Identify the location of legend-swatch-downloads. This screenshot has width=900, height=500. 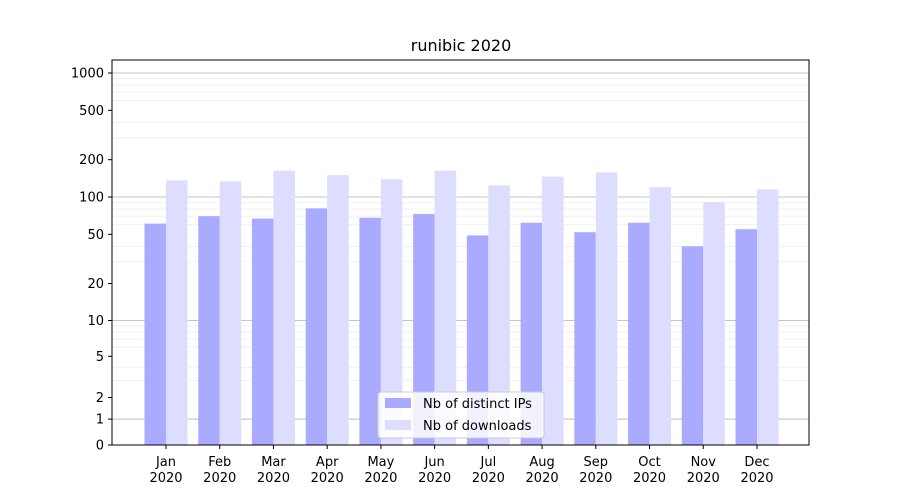
(398, 425).